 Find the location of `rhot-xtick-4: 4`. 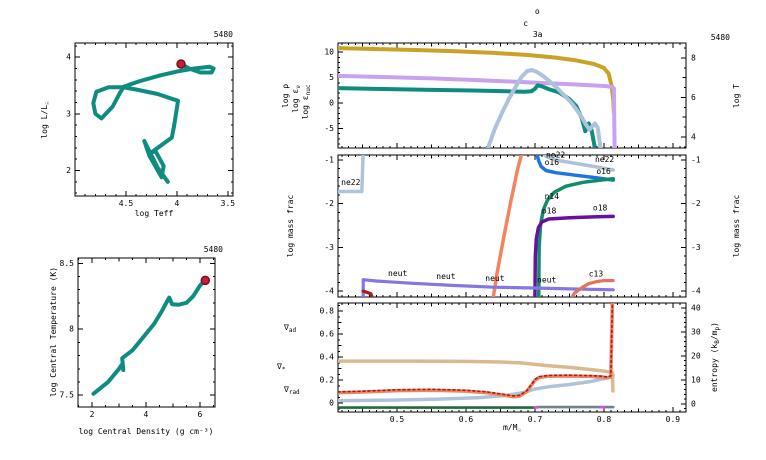

rhot-xtick-4: 4 is located at coordinates (146, 414).